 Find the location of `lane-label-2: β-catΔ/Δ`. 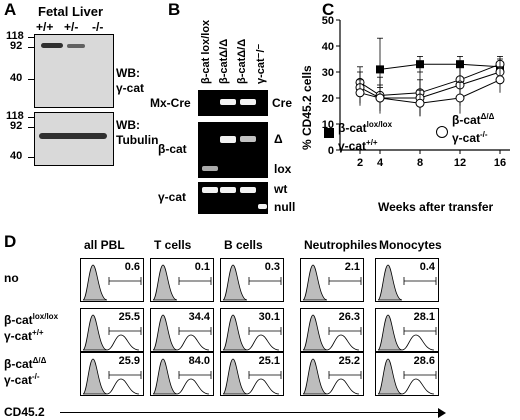

lane-label-2: β-catΔ/Δ is located at coordinates (224, 61).